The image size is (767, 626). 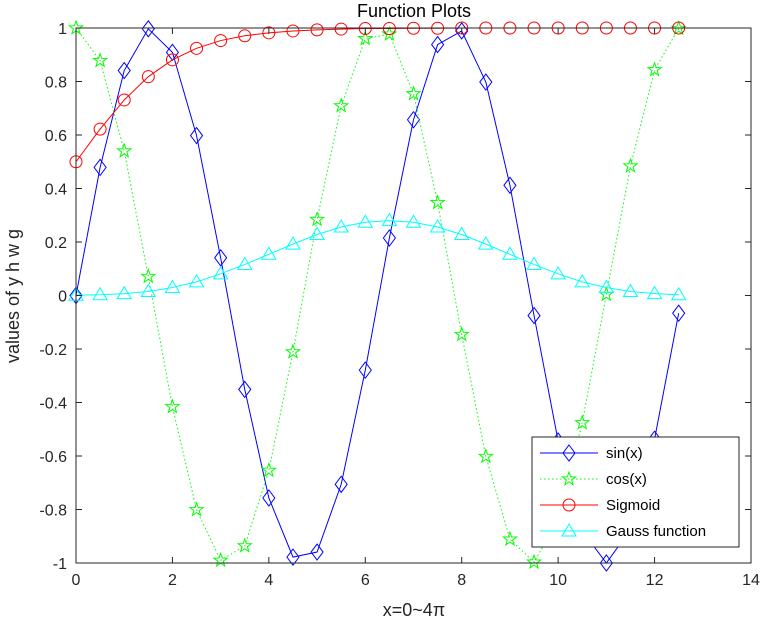 What do you see at coordinates (53, 457) in the screenshot?
I see `y-tick-label: -0.6` at bounding box center [53, 457].